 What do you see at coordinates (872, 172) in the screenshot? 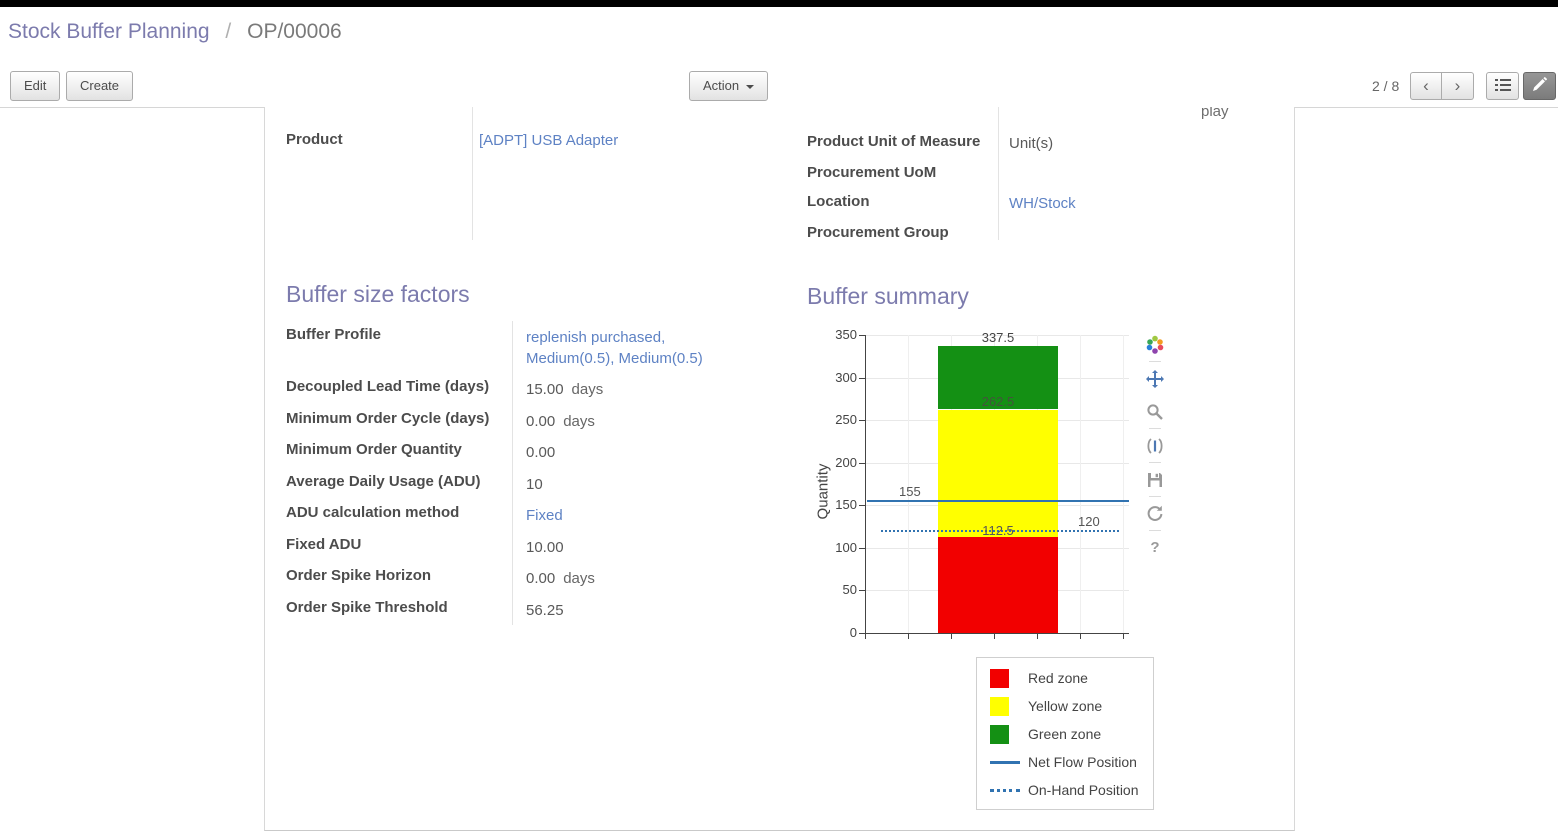
I see `procurement-uom-field-label: Procurement UoM` at bounding box center [872, 172].